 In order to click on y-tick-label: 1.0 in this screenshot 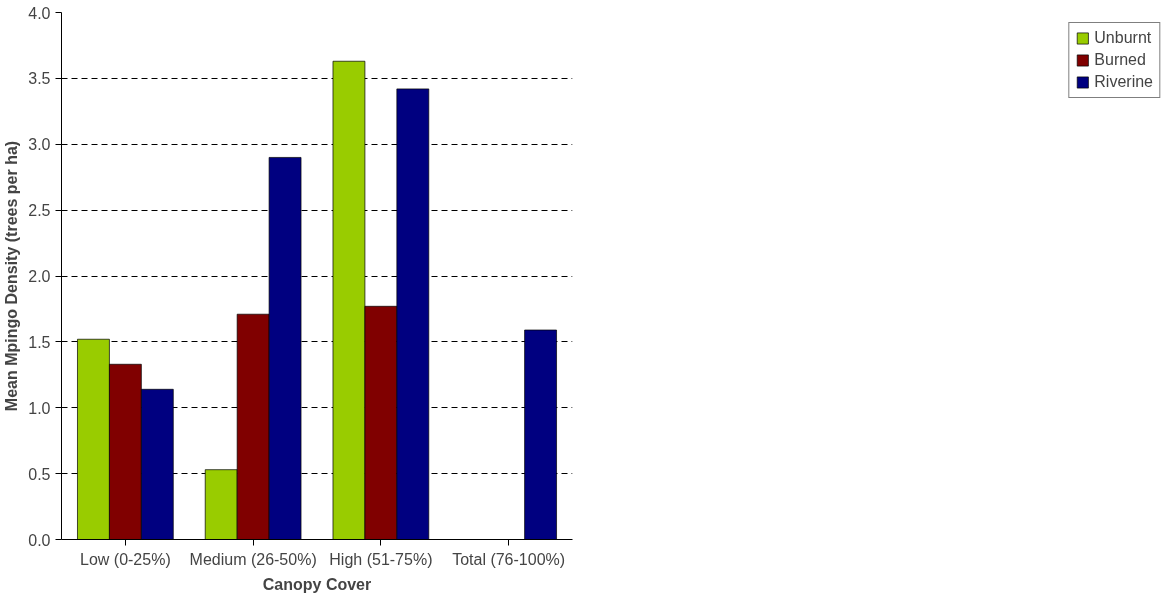, I will do `click(39, 408)`.